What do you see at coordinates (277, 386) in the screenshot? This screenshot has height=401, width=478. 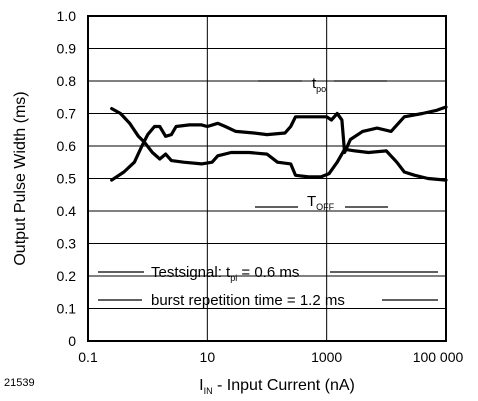 I see `x-axis-title: IIN - Input Current (nA)` at bounding box center [277, 386].